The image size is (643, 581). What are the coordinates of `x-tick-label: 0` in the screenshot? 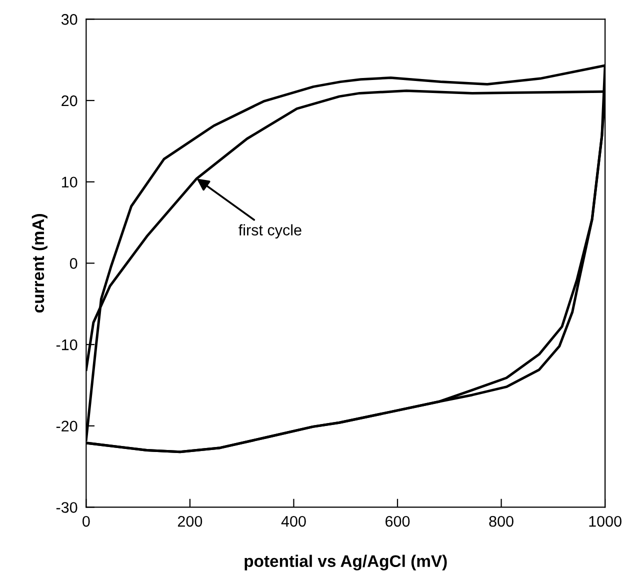 It's located at (86, 521).